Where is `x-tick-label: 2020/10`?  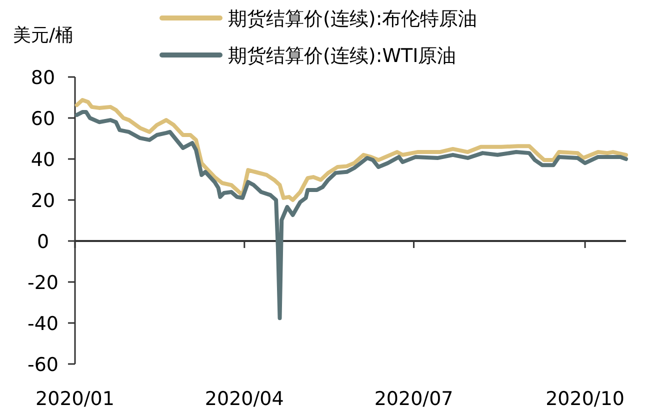
x-tick-label: 2020/10 is located at coordinates (585, 399).